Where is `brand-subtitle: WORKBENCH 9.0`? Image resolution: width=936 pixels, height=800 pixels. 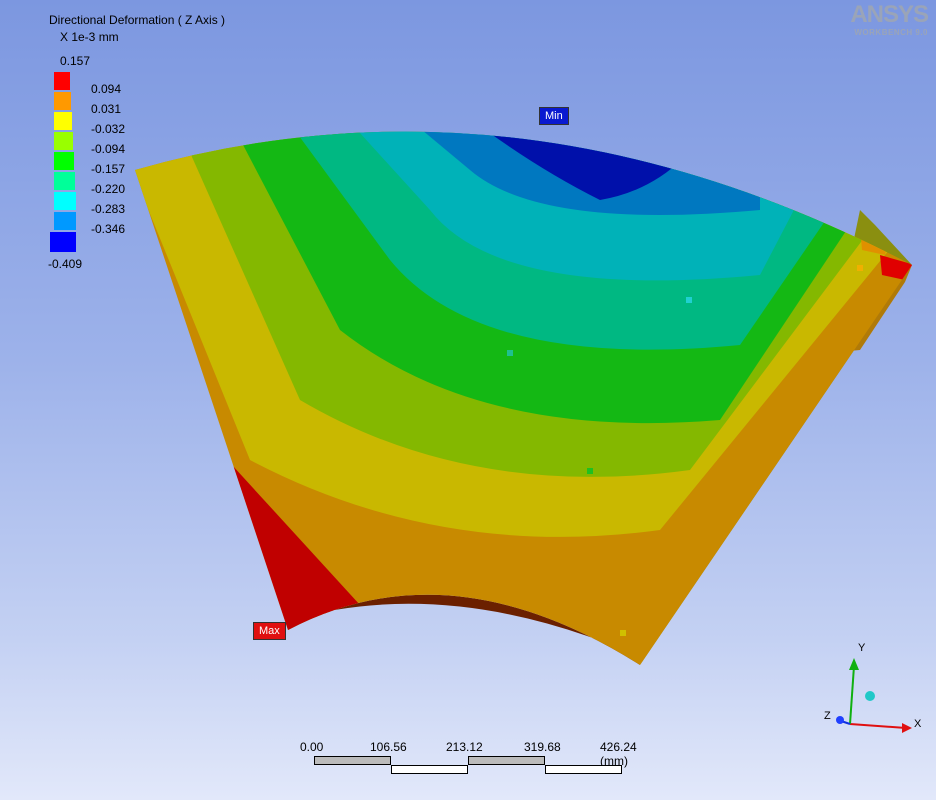
brand-subtitle: WORKBENCH 9.0 is located at coordinates (891, 32).